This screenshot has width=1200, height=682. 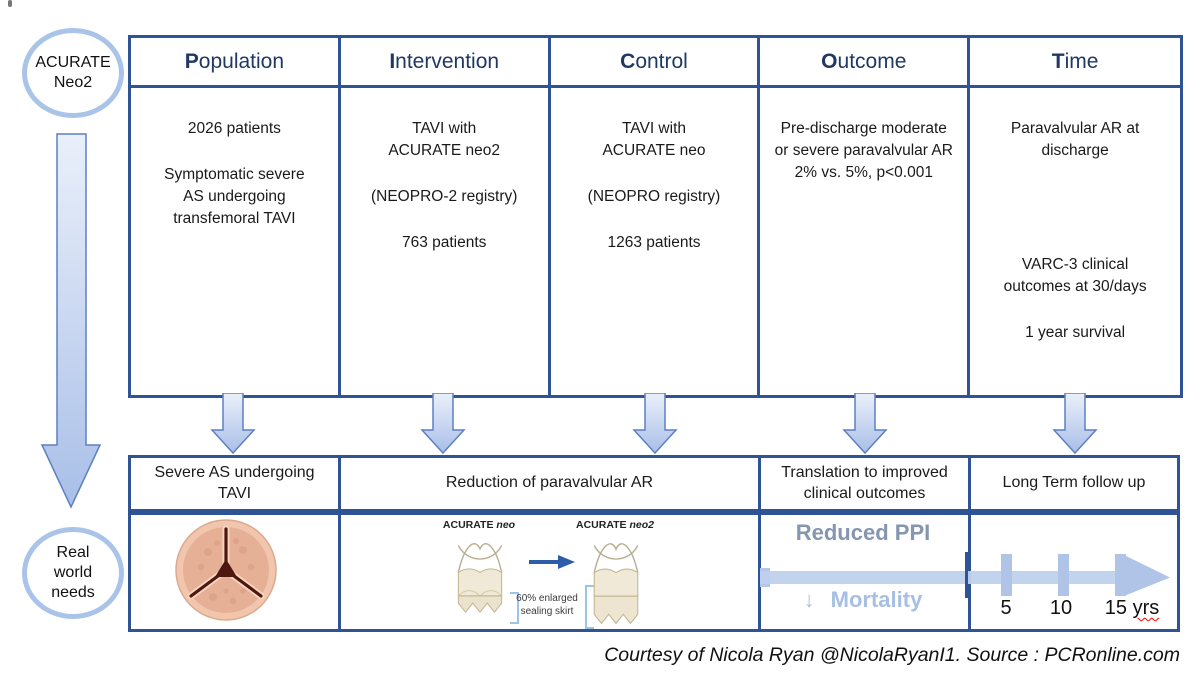 What do you see at coordinates (73, 592) in the screenshot?
I see `oval-bottom-line3: needs` at bounding box center [73, 592].